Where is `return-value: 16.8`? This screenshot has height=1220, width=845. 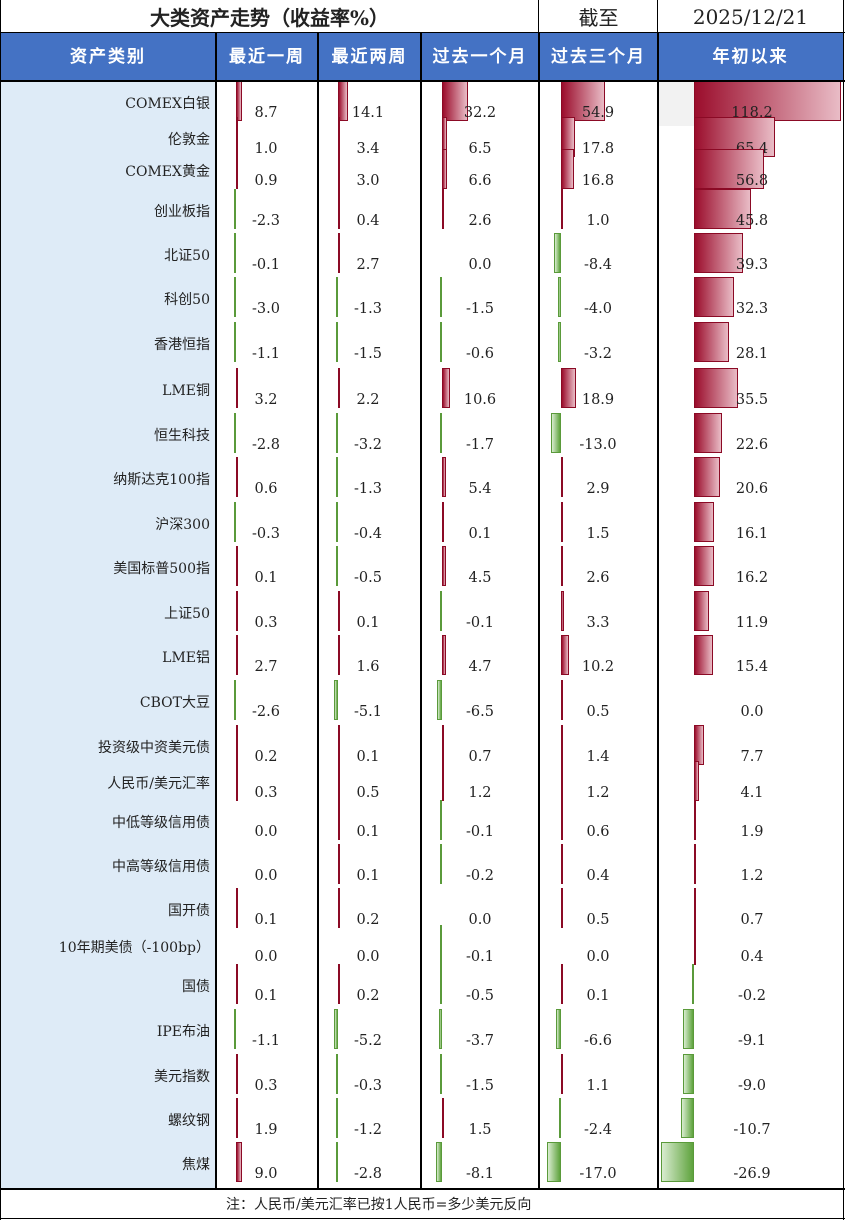 return-value: 16.8 is located at coordinates (598, 181).